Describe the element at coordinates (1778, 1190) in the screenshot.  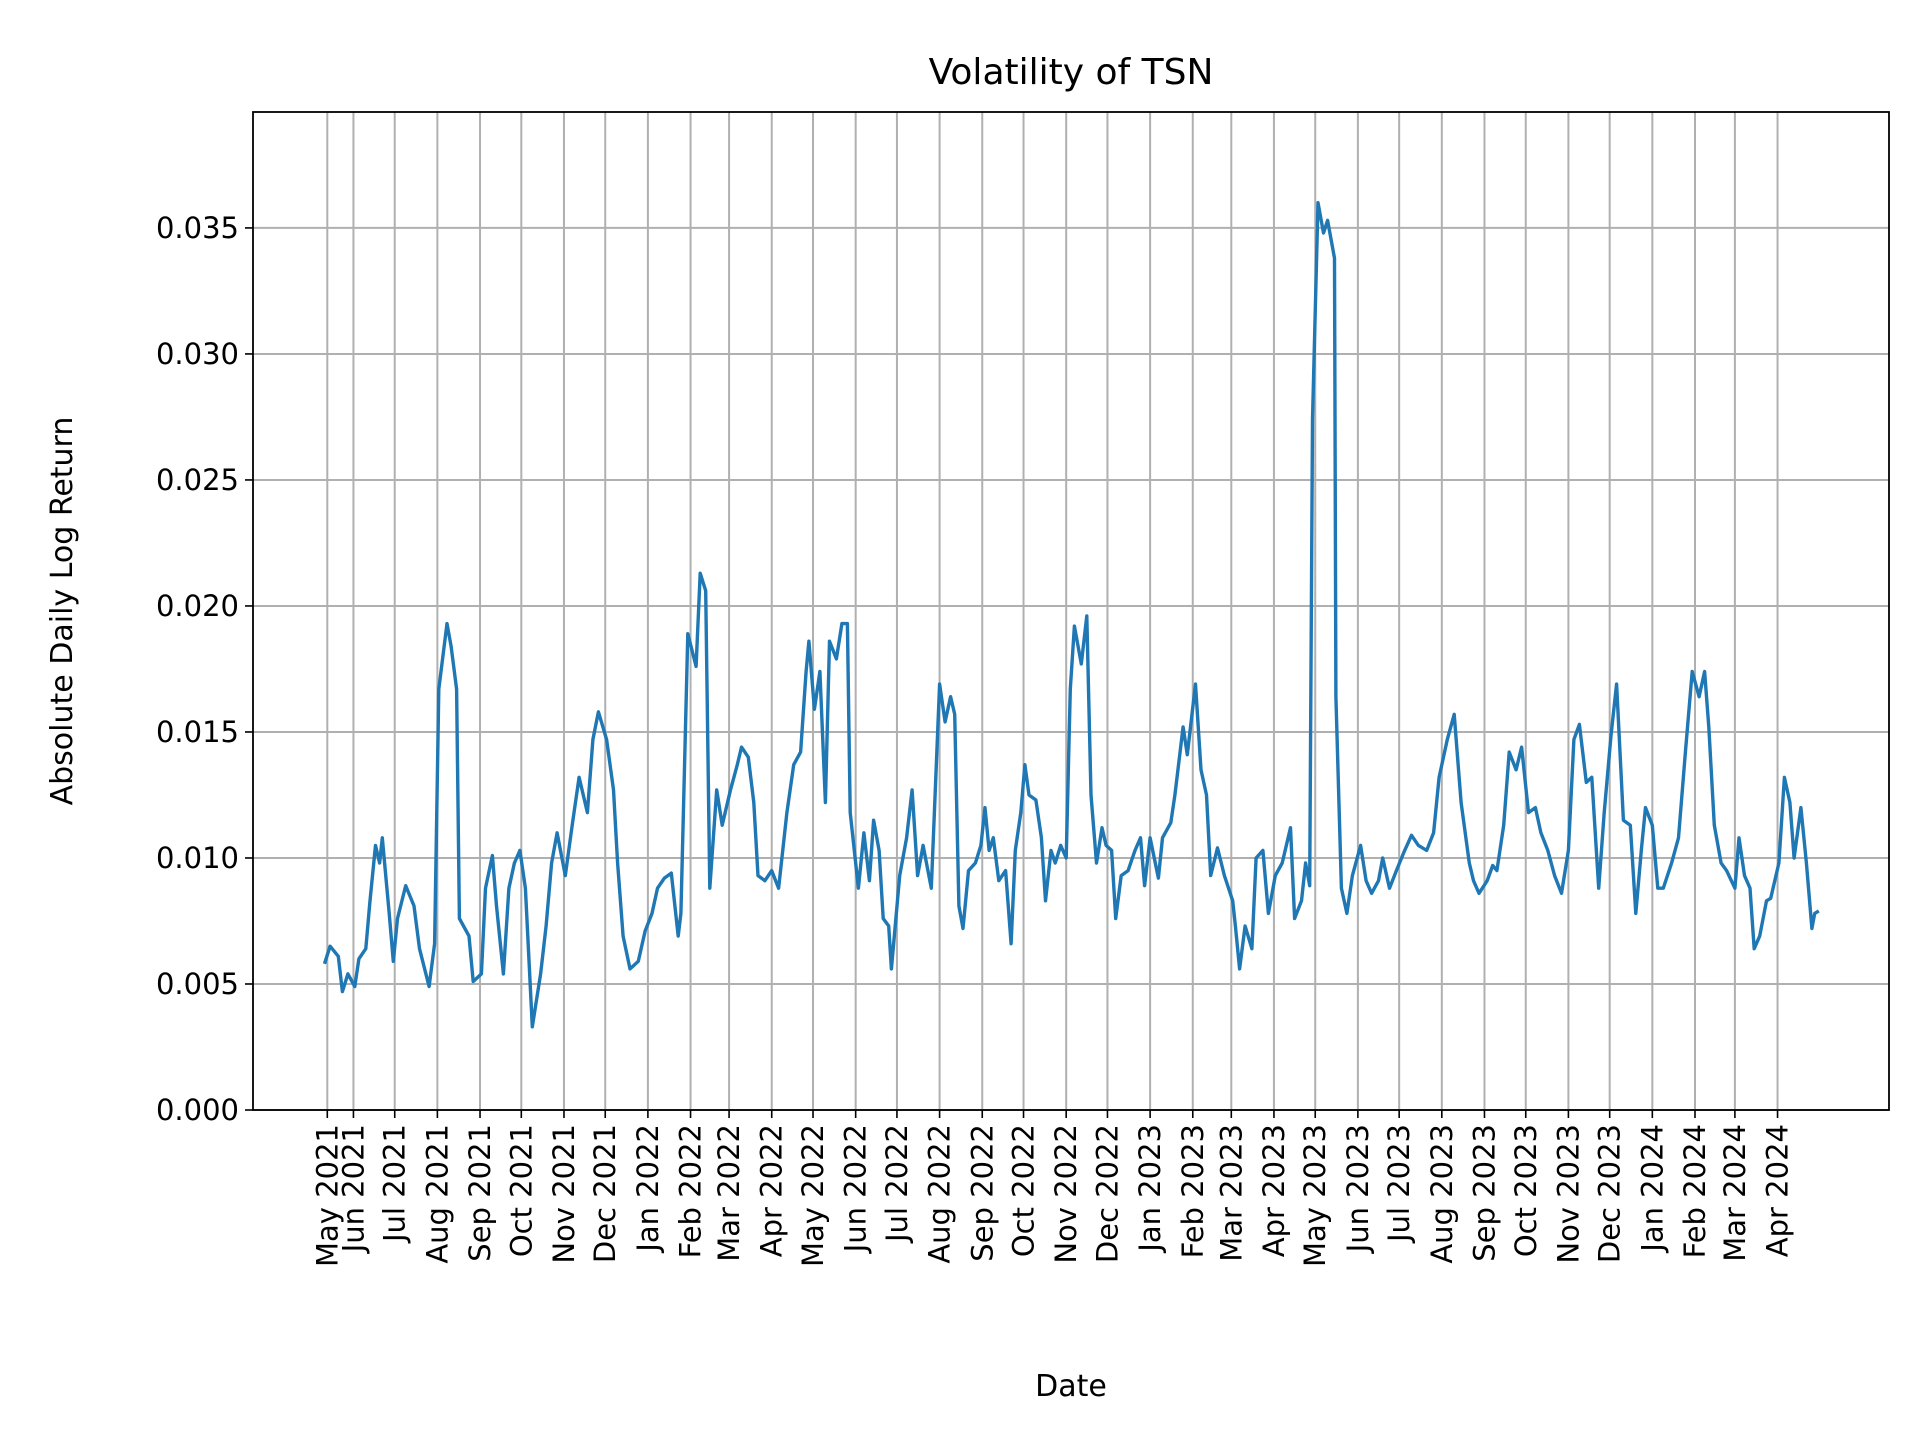
I see `x-tick-label: Apr 2024` at that location.